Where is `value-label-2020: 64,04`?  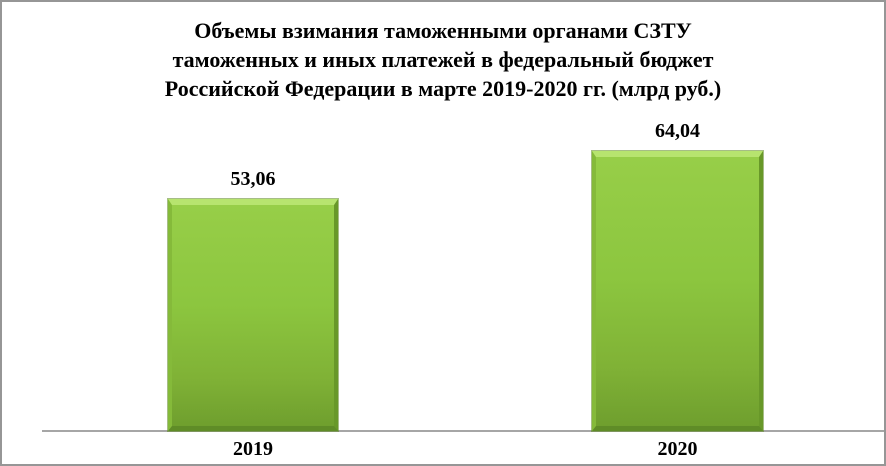 value-label-2020: 64,04 is located at coordinates (677, 131).